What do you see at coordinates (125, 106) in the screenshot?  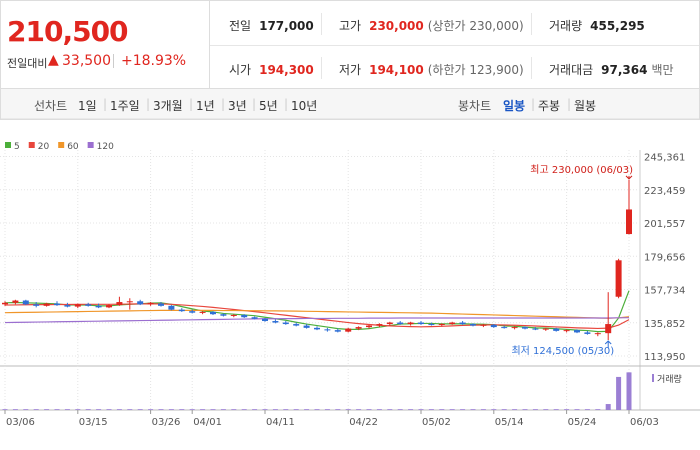 I see `period-button: 1주일` at bounding box center [125, 106].